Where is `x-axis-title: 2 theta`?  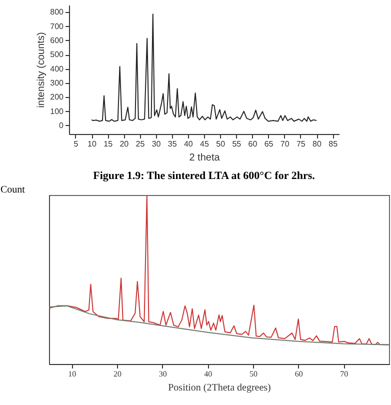 x-axis-title: 2 theta is located at coordinates (204, 158).